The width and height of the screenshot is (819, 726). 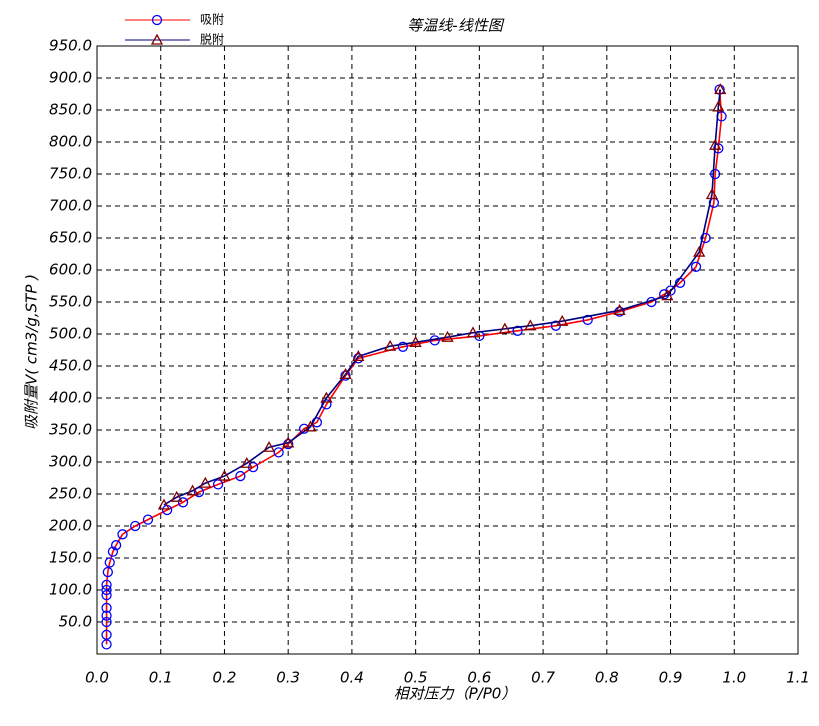 I want to click on y-axis-label: 吸附量V( cm3/g,STP ), so click(x=32, y=352).